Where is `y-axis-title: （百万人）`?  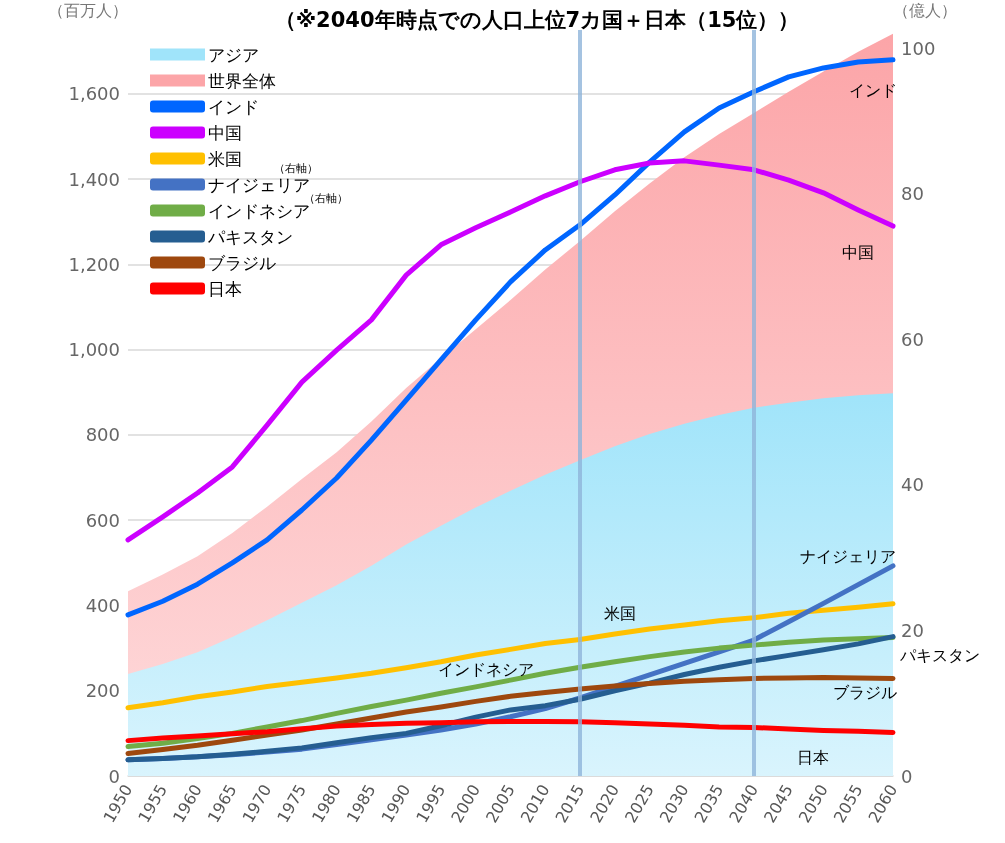
y-axis-title: （百万人） is located at coordinates (88, 10).